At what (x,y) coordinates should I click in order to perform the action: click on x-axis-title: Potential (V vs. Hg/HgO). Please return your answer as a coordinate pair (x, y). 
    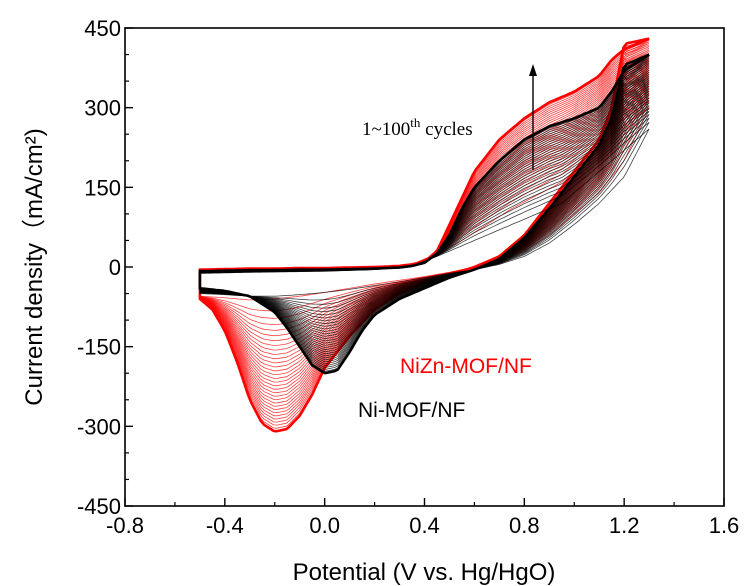
    Looking at the image, I should click on (424, 572).